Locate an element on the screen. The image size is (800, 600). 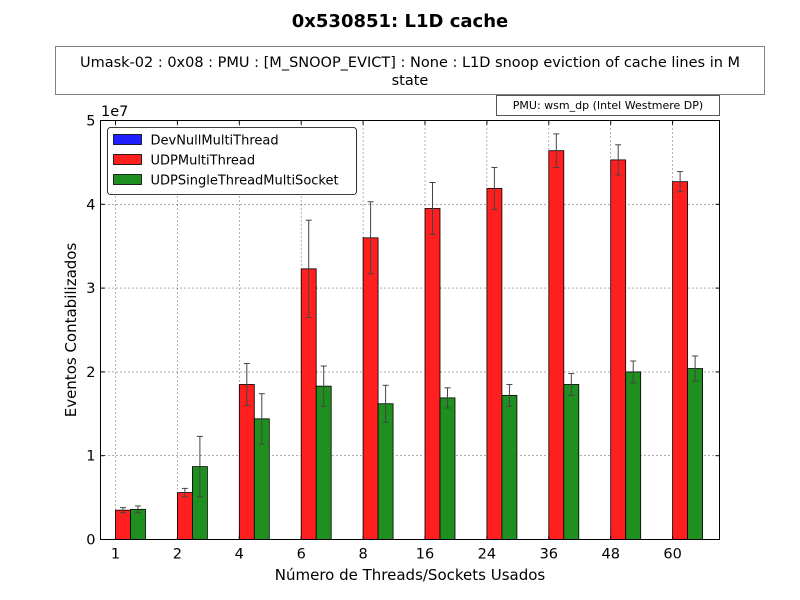
pmu-label: PMU: wsm_dp (Intel Westmere DP) is located at coordinates (608, 105).